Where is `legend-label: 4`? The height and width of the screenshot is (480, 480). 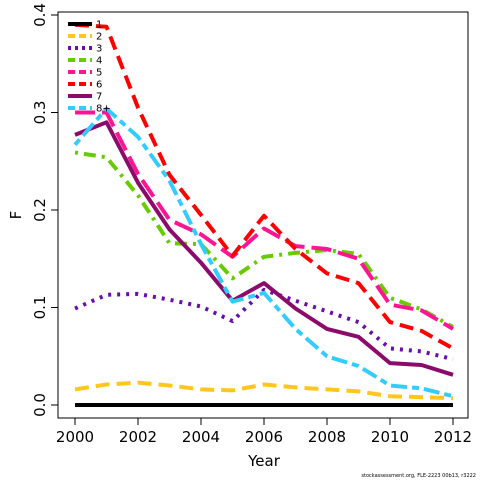
legend-label: 4 is located at coordinates (99, 61).